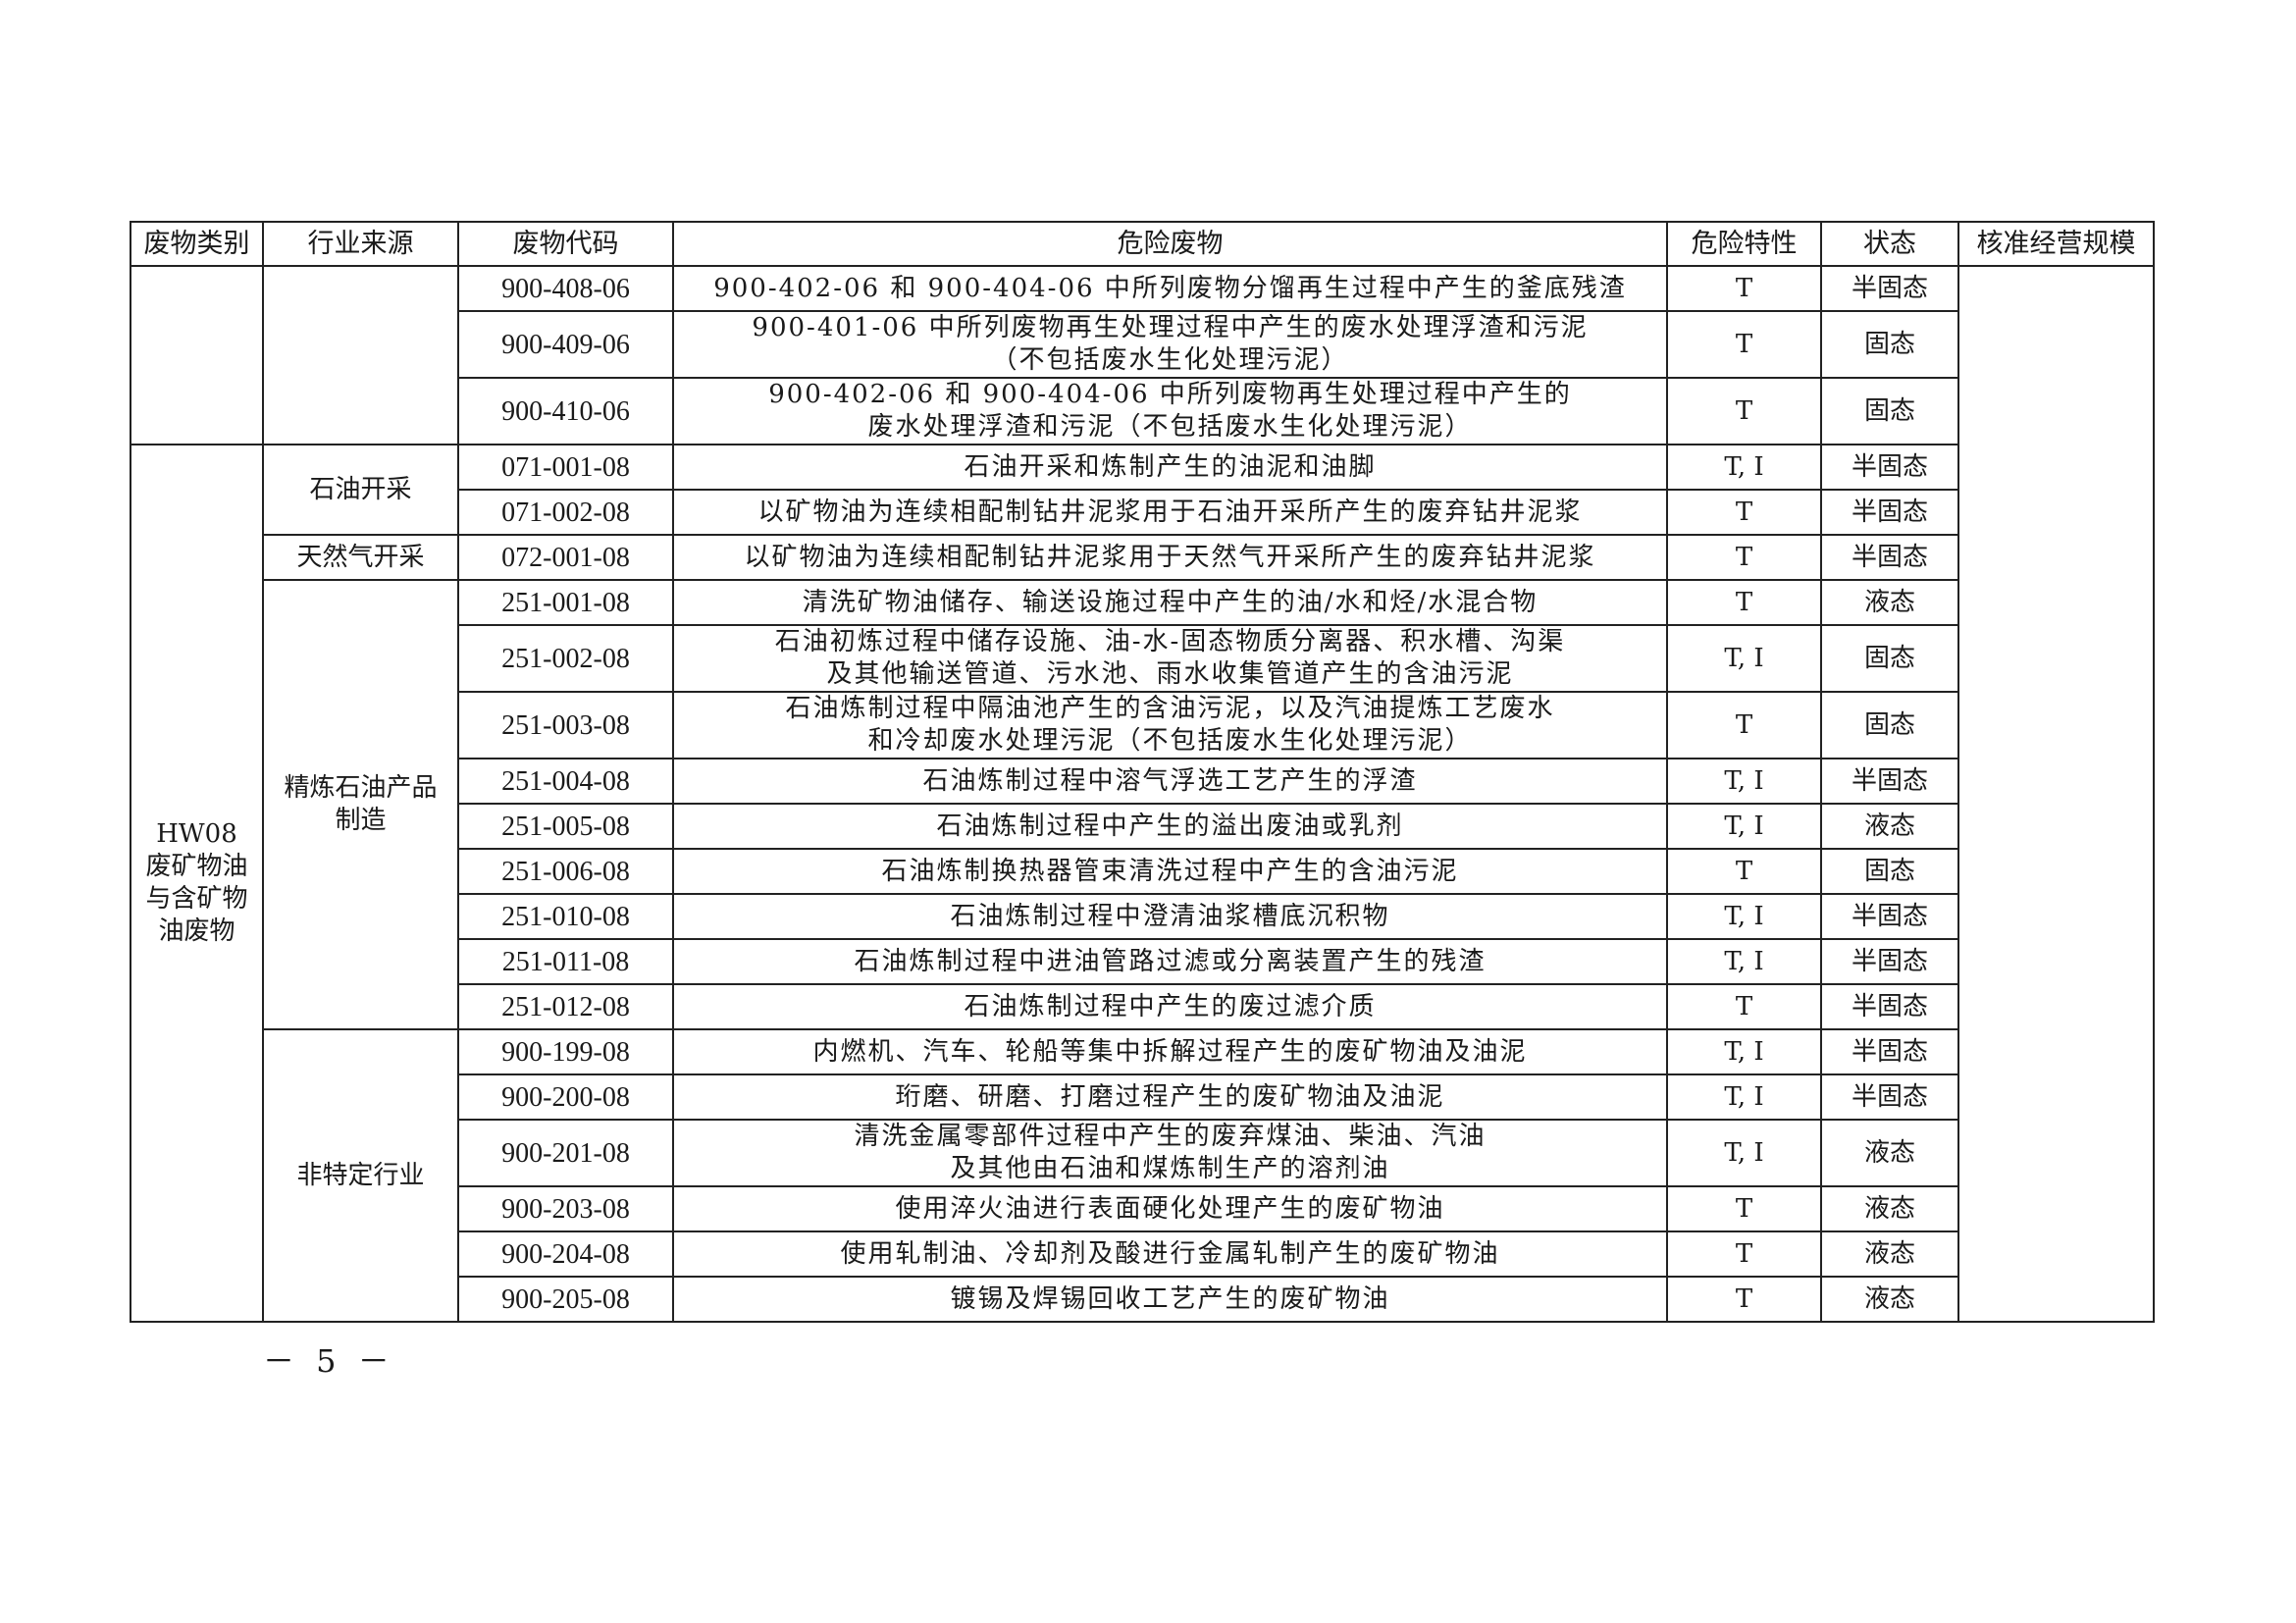 This screenshot has width=2296, height=1623. Describe the element at coordinates (565, 1299) in the screenshot. I see `waste-code-cell: 900-205-08` at that location.